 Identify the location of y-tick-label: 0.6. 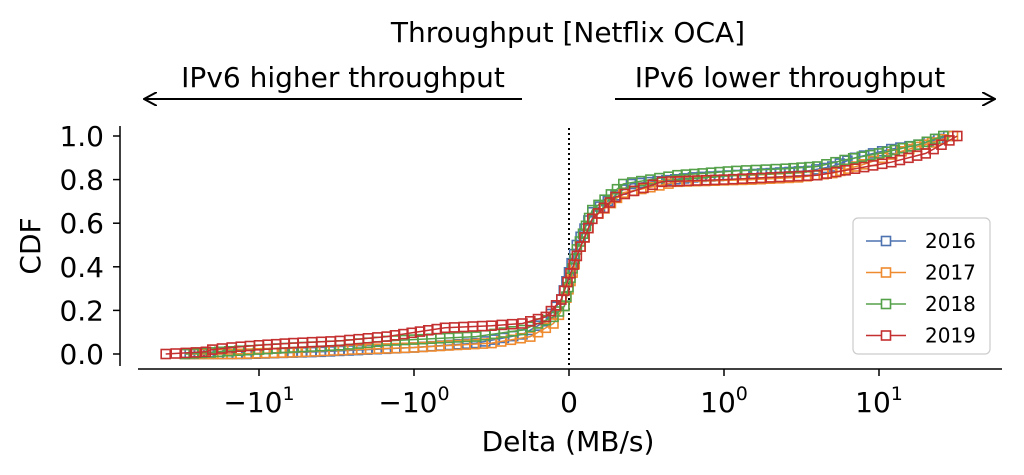
(81, 223).